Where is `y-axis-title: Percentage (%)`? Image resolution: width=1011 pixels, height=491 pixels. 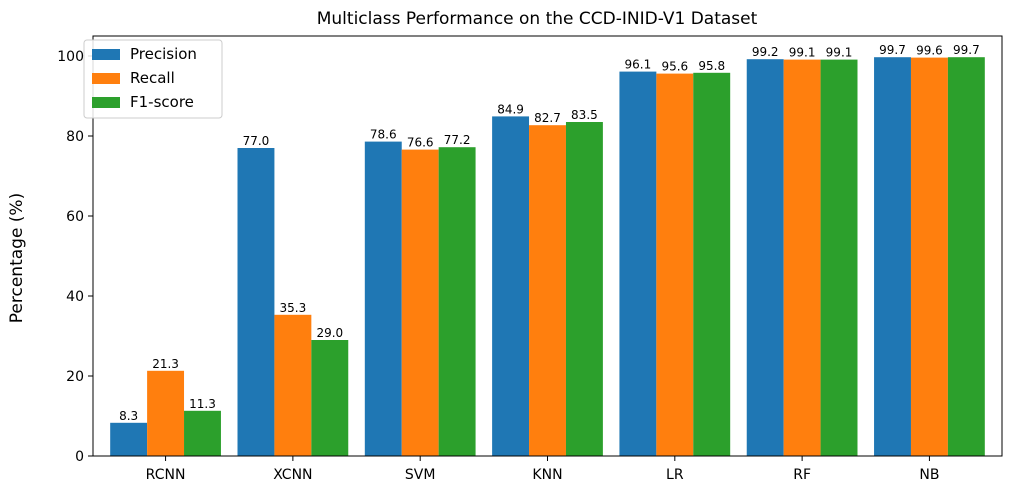 y-axis-title: Percentage (%) is located at coordinates (17, 258).